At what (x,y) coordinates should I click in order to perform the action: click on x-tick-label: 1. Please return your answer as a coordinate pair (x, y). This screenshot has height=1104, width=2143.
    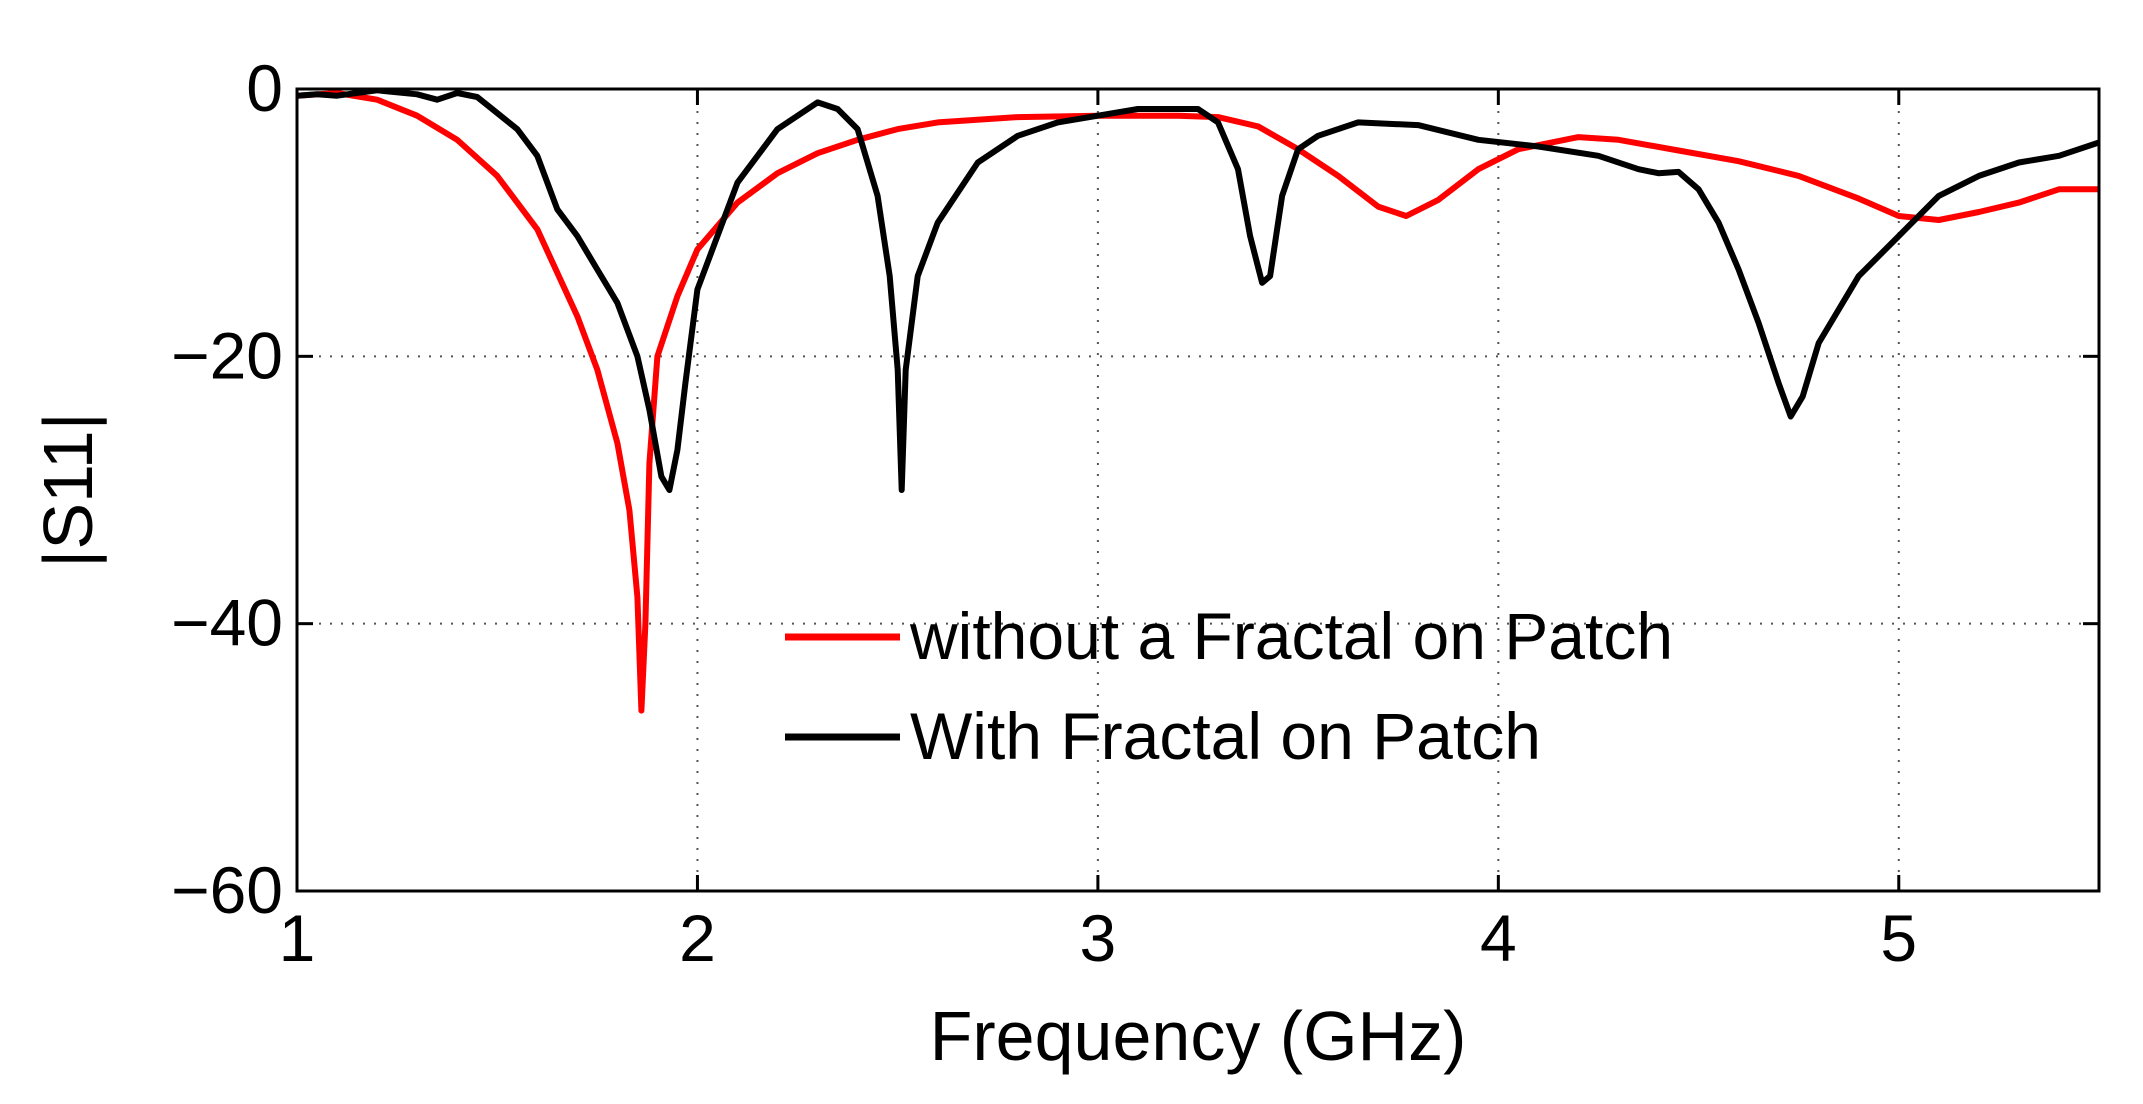
    Looking at the image, I should click on (297, 938).